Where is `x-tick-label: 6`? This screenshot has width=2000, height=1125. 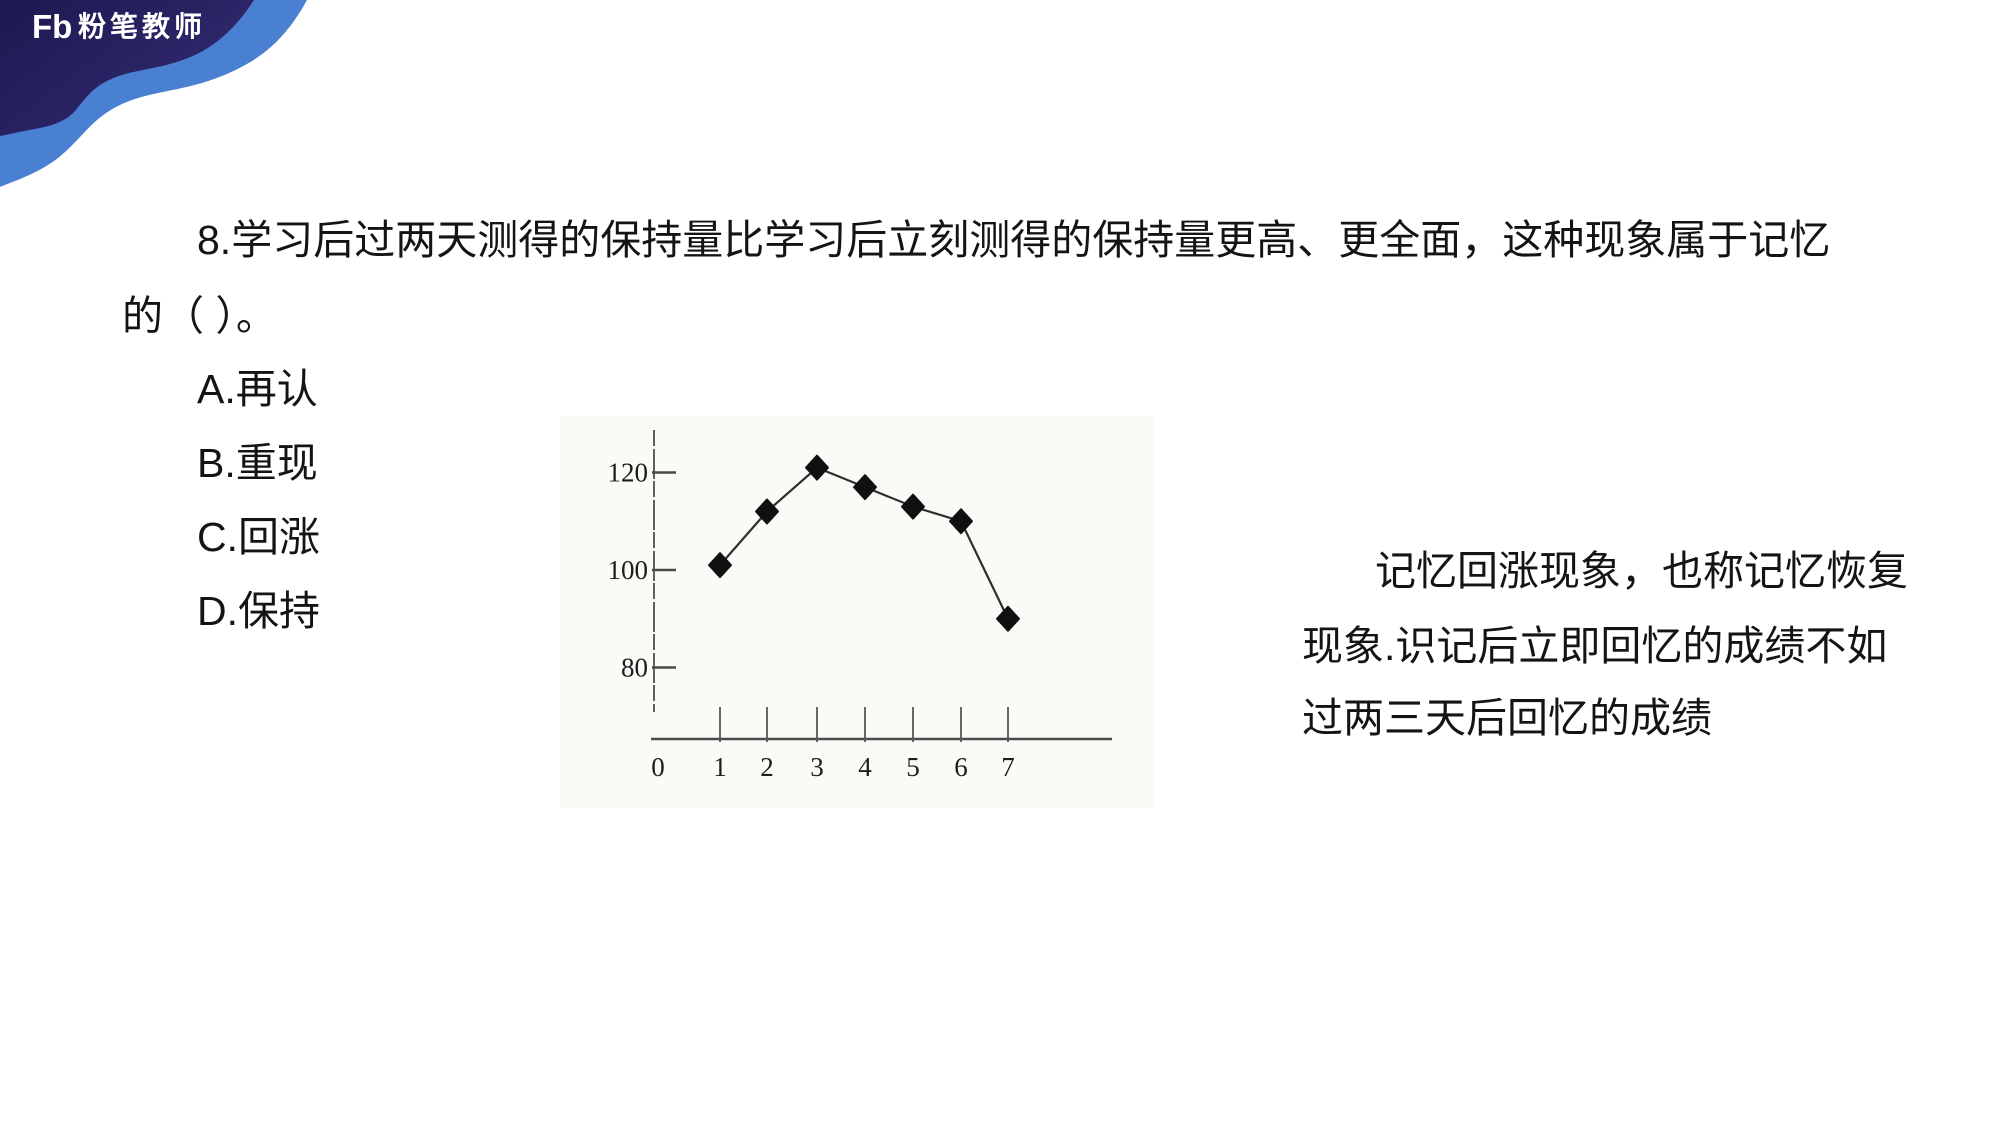 x-tick-label: 6 is located at coordinates (961, 767).